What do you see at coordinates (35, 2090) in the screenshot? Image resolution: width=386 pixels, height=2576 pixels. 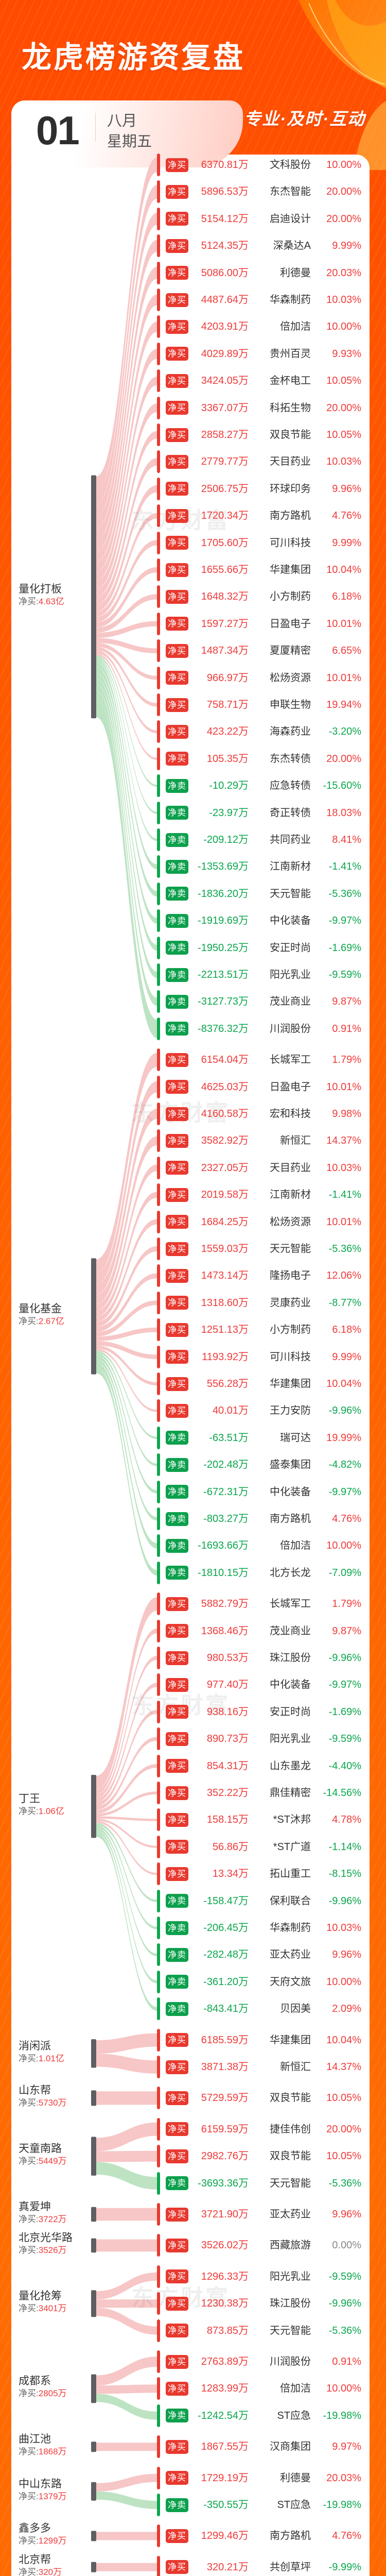 I see `group-name: 山东帮` at bounding box center [35, 2090].